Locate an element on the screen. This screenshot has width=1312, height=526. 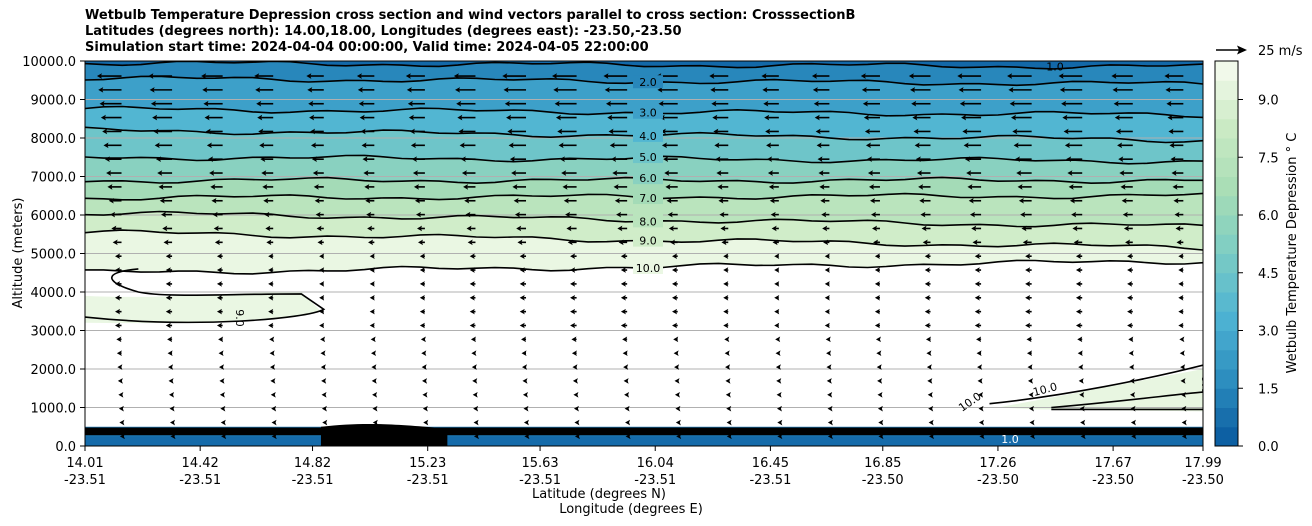
contour-label-bg is located at coordinates (648, 135).